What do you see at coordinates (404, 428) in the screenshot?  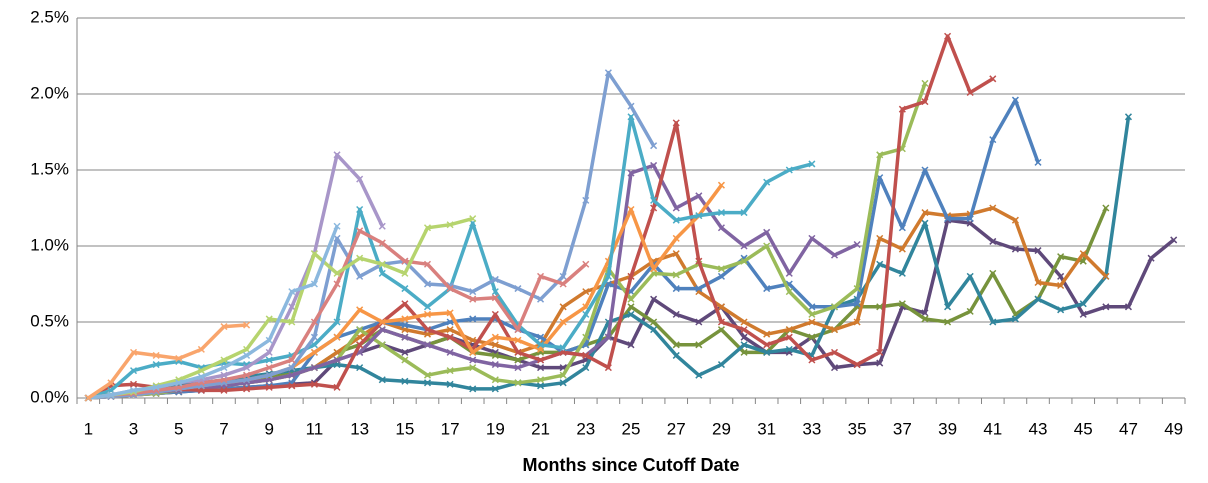 I see `x-tick-label: 15` at bounding box center [404, 428].